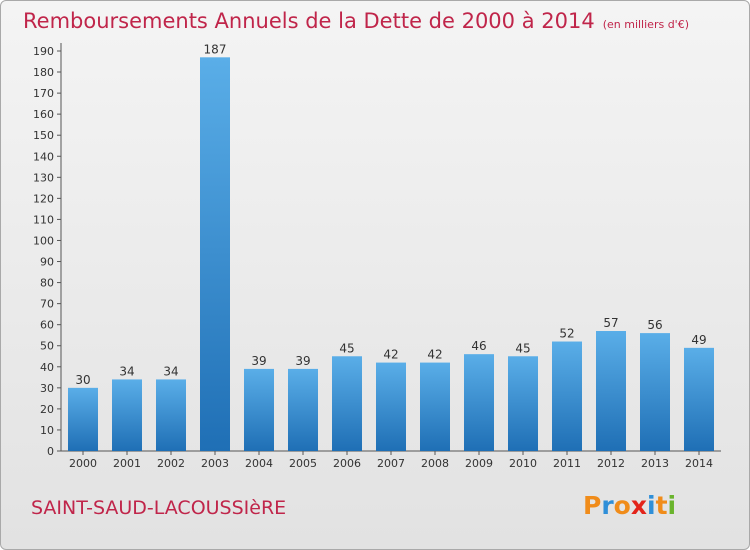 The height and width of the screenshot is (550, 750). Describe the element at coordinates (43, 135) in the screenshot. I see `y-tick-label: 150` at that location.